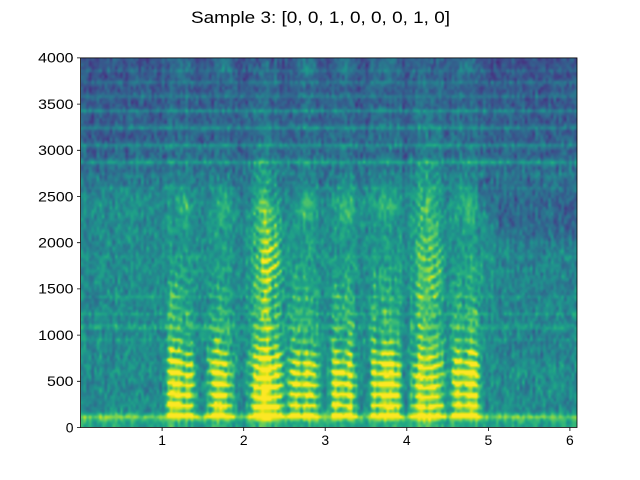 Image resolution: width=640 pixels, height=480 pixels. What do you see at coordinates (56, 104) in the screenshot?
I see `svg-text: 3500` at bounding box center [56, 104].